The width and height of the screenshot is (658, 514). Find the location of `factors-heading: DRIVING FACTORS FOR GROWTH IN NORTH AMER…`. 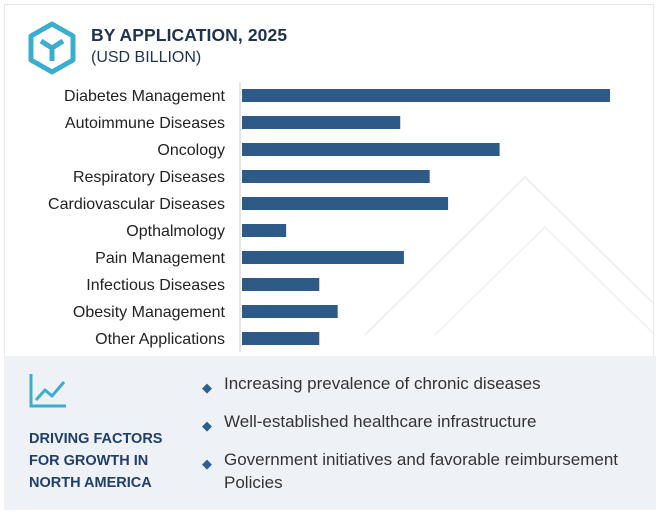

factors-heading: DRIVING FACTORS FOR GROWTH IN NORTH AMER… is located at coordinates (96, 461).